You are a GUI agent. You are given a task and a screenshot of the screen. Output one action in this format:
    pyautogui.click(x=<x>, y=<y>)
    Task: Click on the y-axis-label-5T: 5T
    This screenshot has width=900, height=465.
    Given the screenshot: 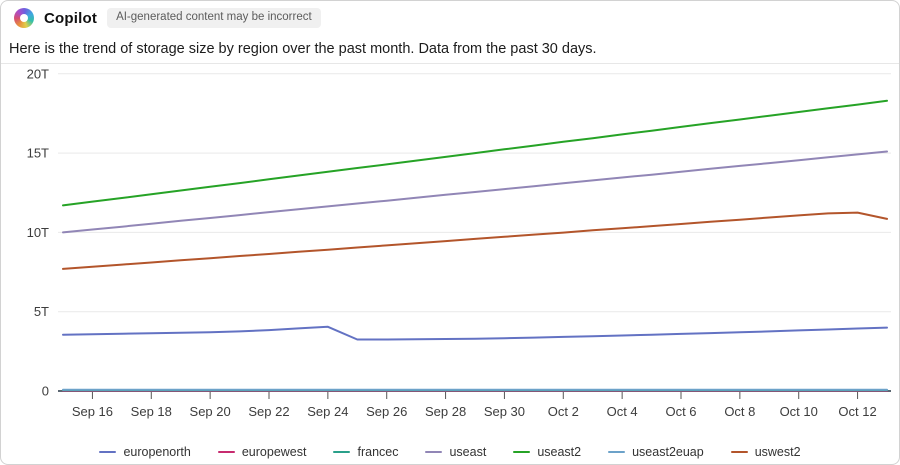 What is the action you would take?
    pyautogui.click(x=41, y=311)
    